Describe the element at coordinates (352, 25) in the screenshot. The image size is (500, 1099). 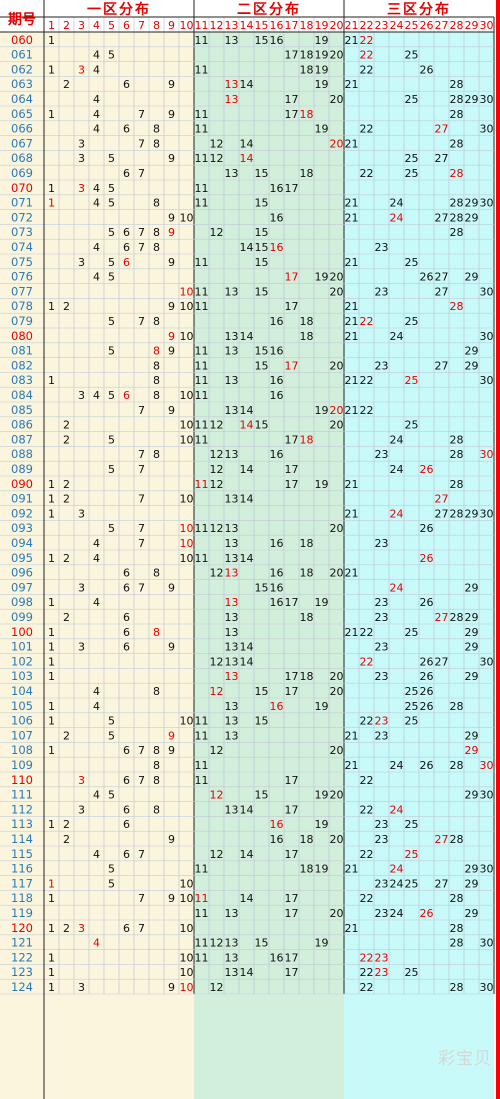
I see `column-header-21: 21` at that location.